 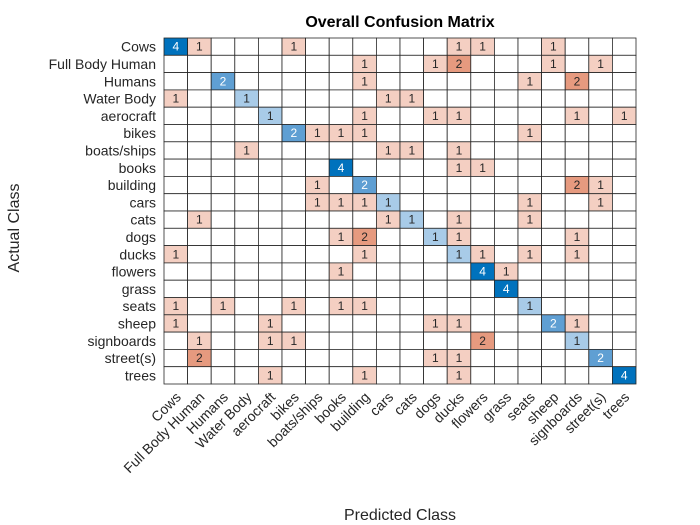 What do you see at coordinates (139, 289) in the screenshot?
I see `y-tick-label-grass: grass` at bounding box center [139, 289].